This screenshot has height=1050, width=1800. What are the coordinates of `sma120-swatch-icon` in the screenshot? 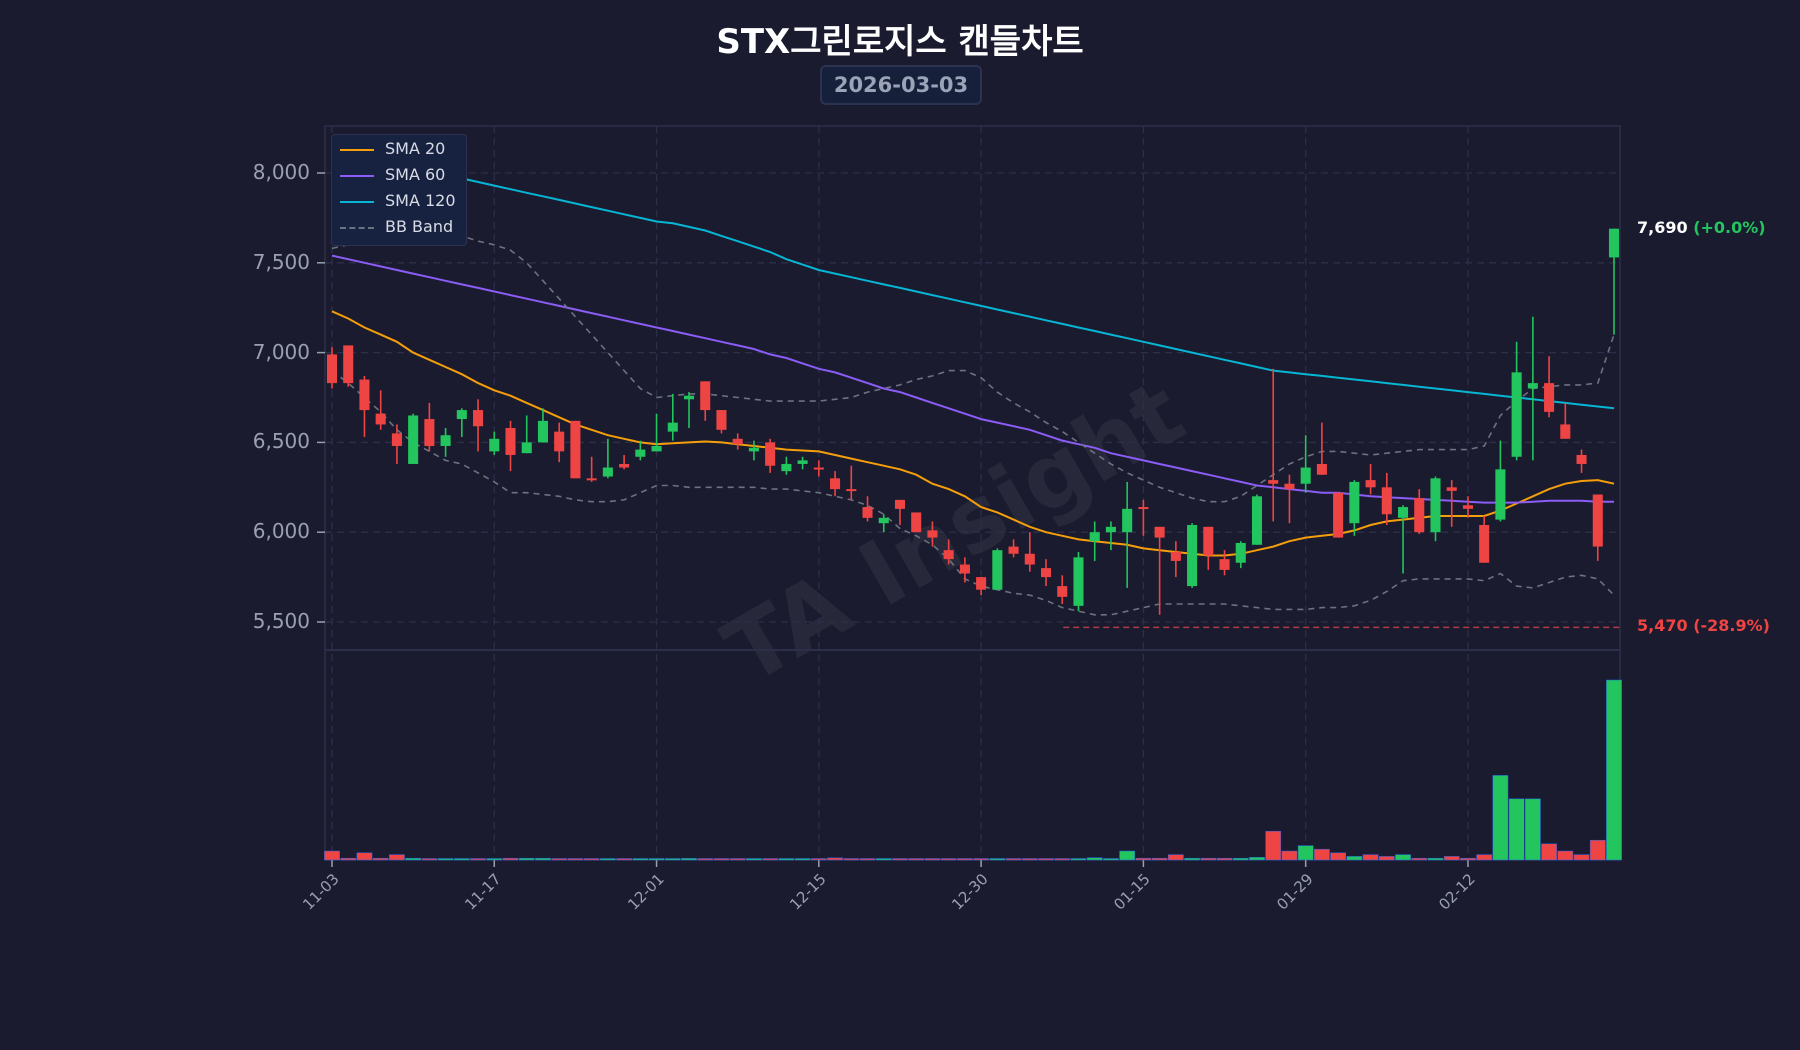 It's located at (357, 202).